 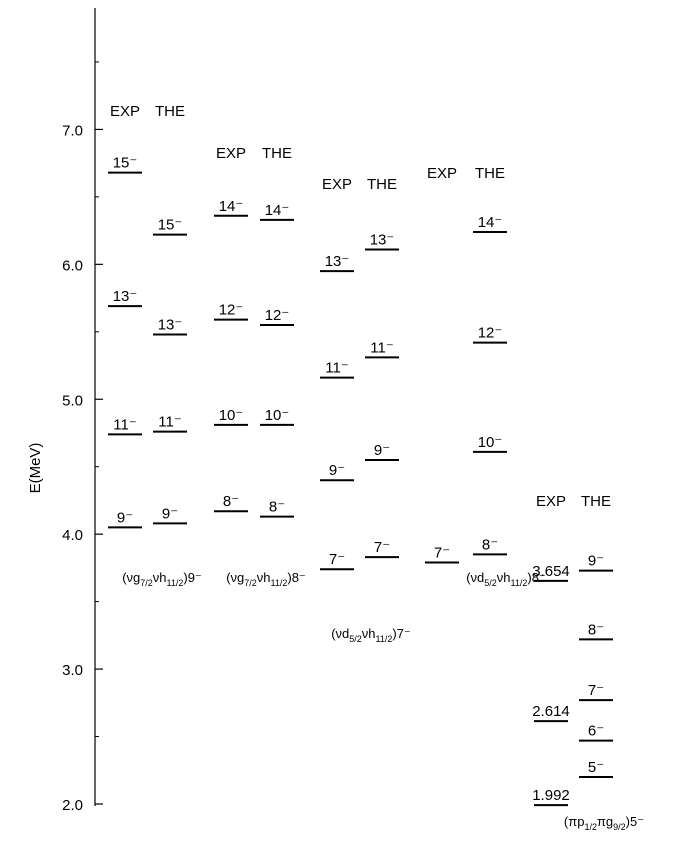 What do you see at coordinates (296, 577) in the screenshot?
I see `group-label-part: )8⁻` at bounding box center [296, 577].